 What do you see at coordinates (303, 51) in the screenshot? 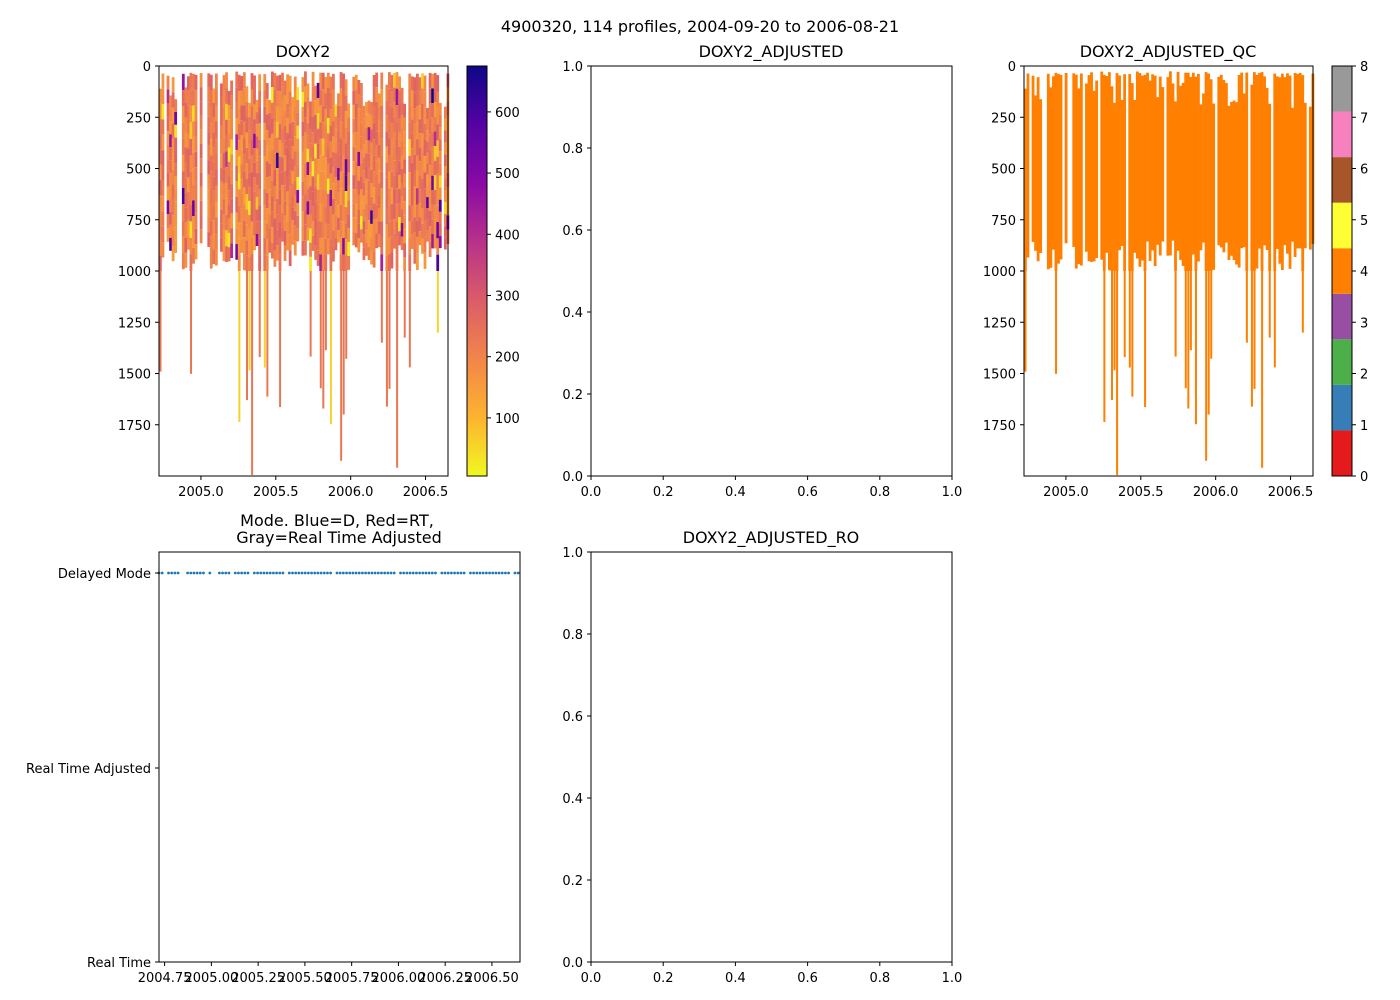
I see `doxy2-title: DOXY2` at bounding box center [303, 51].